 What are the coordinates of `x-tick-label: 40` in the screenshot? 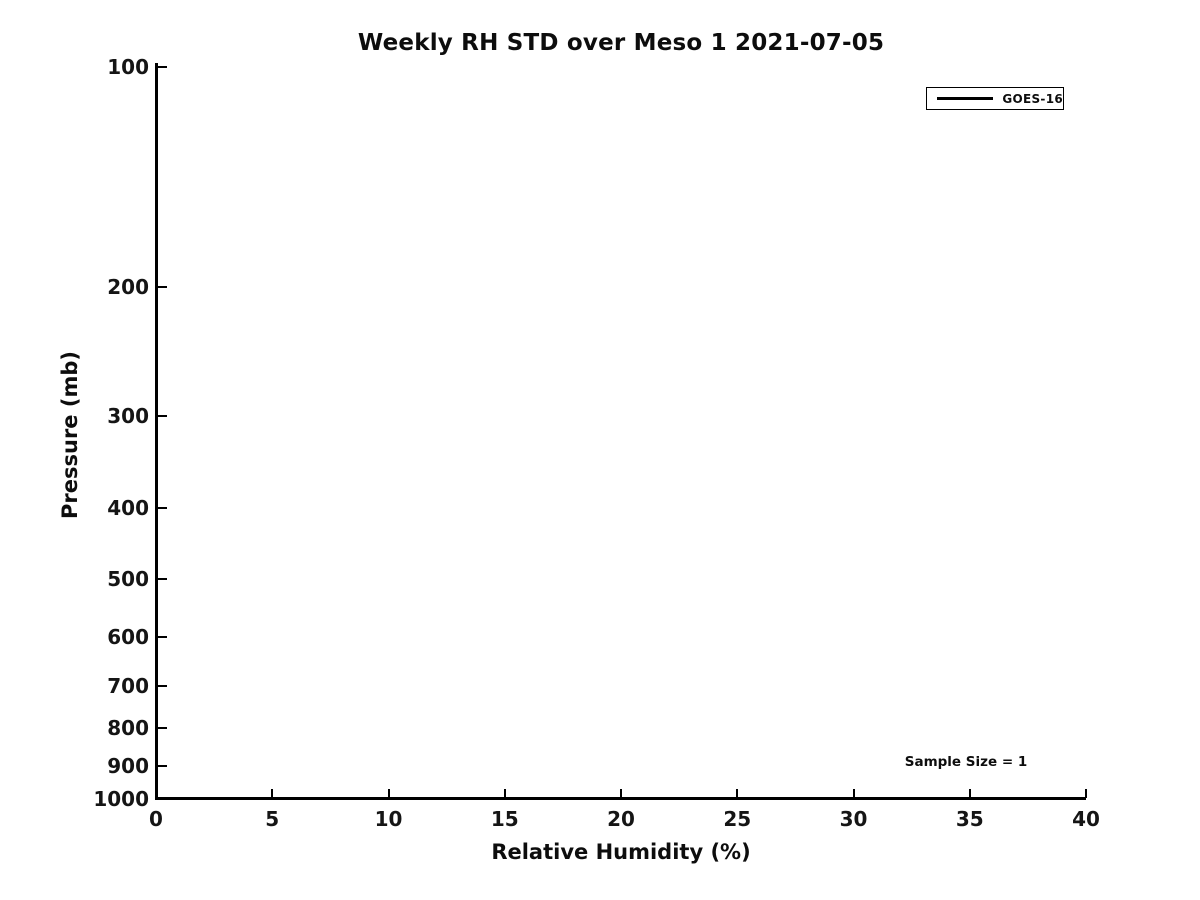 It's located at (1086, 819).